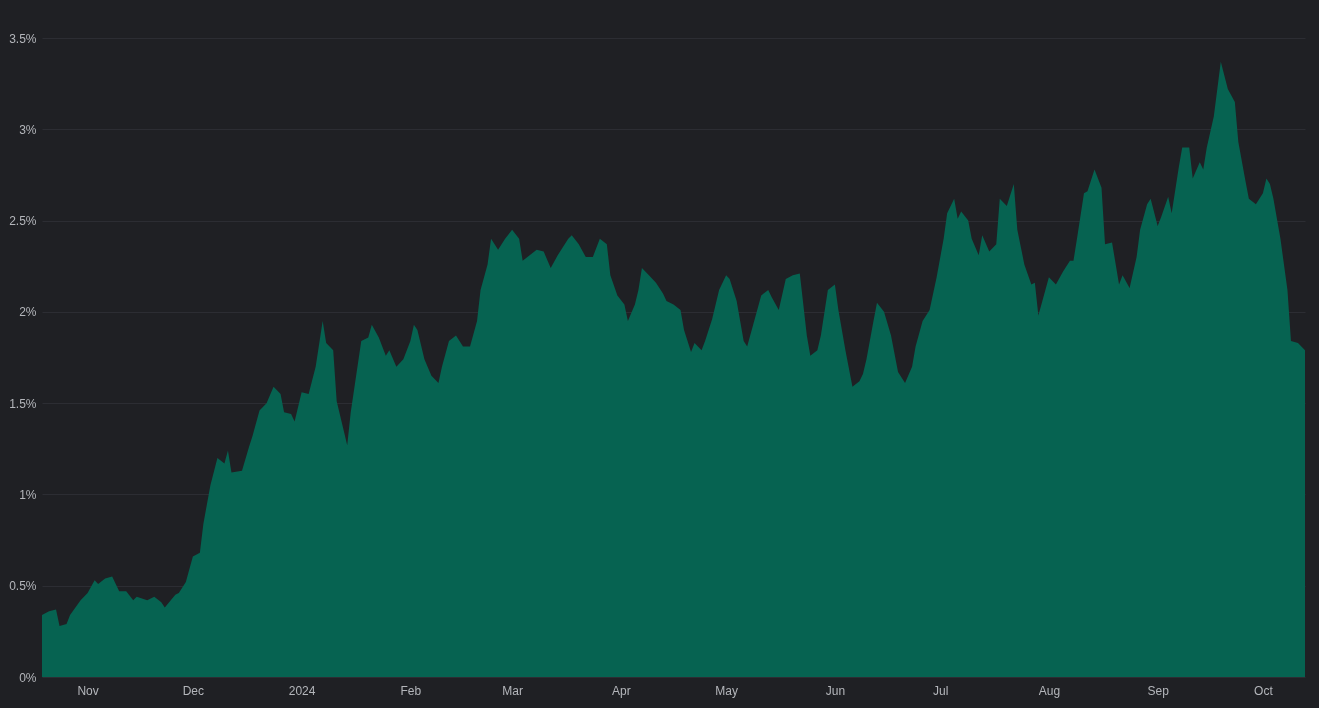  I want to click on x-tick-label: Dec, so click(193, 690).